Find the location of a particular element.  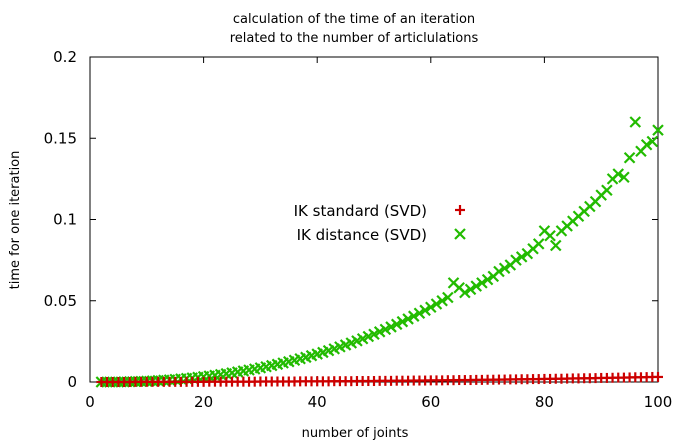

legend-marker-ik-distance is located at coordinates (460, 234).